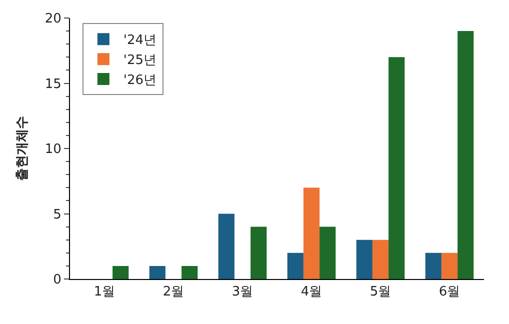  I want to click on legend-label: '24년, so click(140, 40).